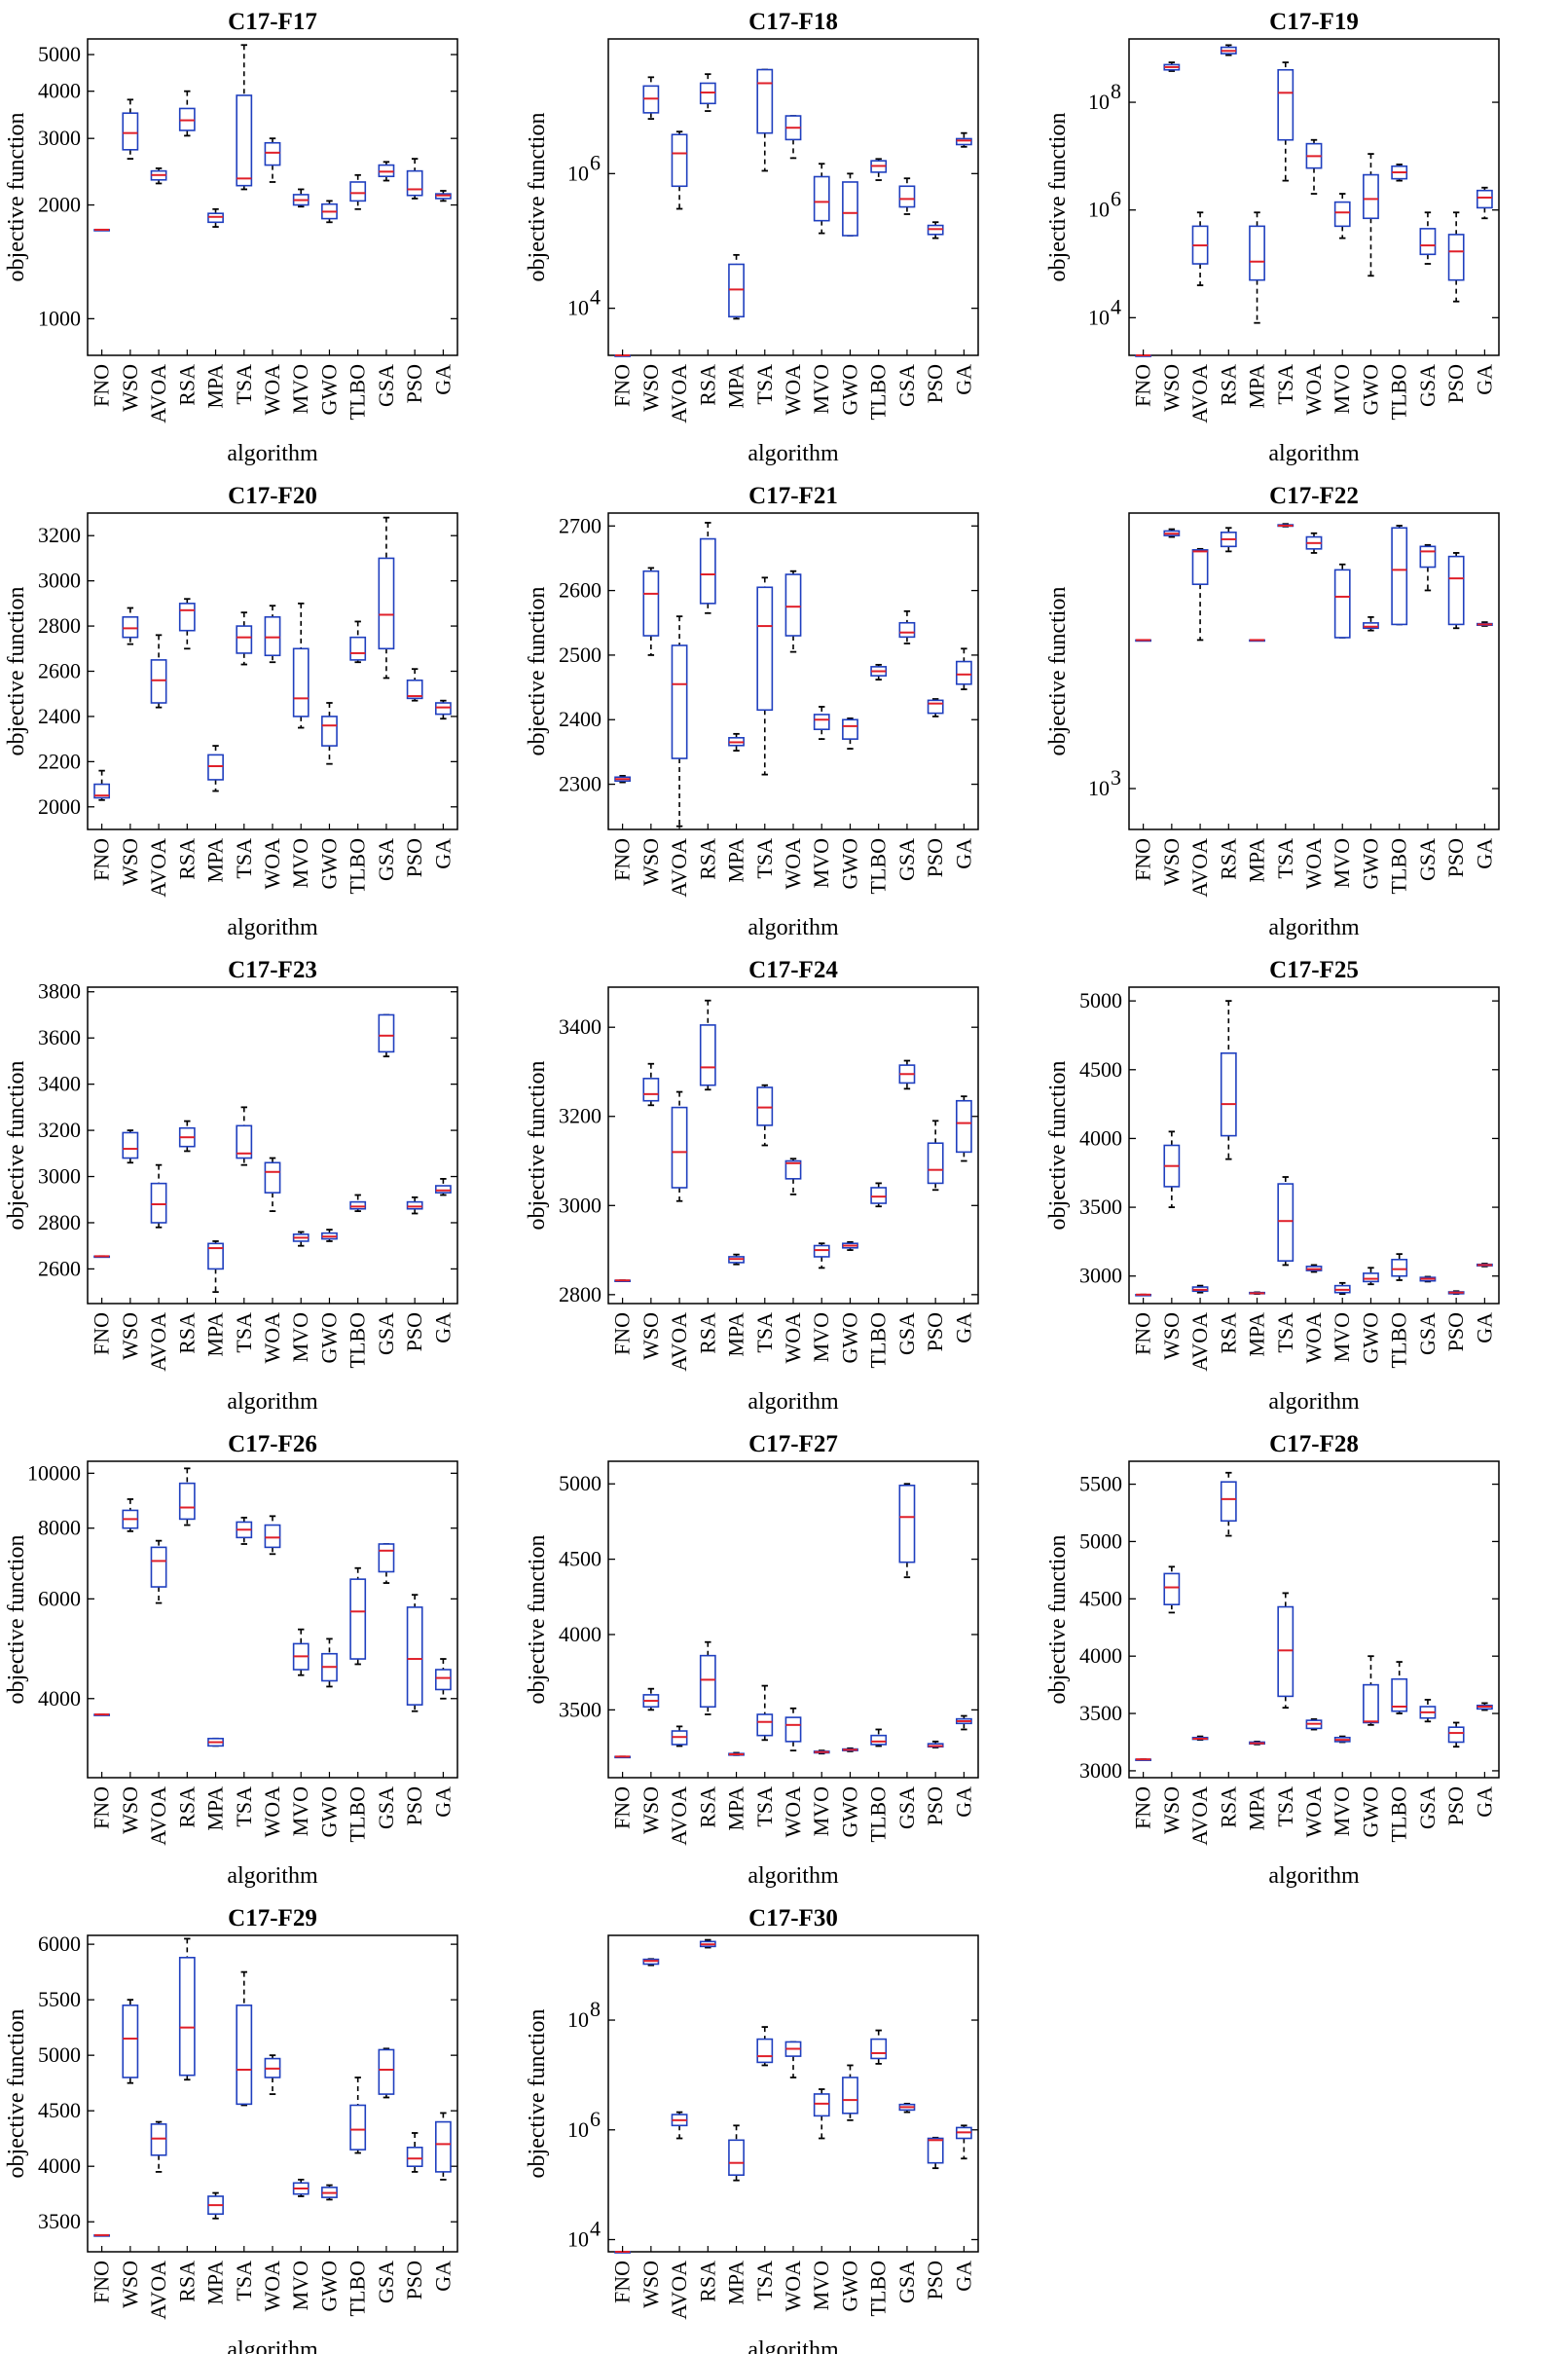  I want to click on y-tick-label: 10, so click(578, 173).